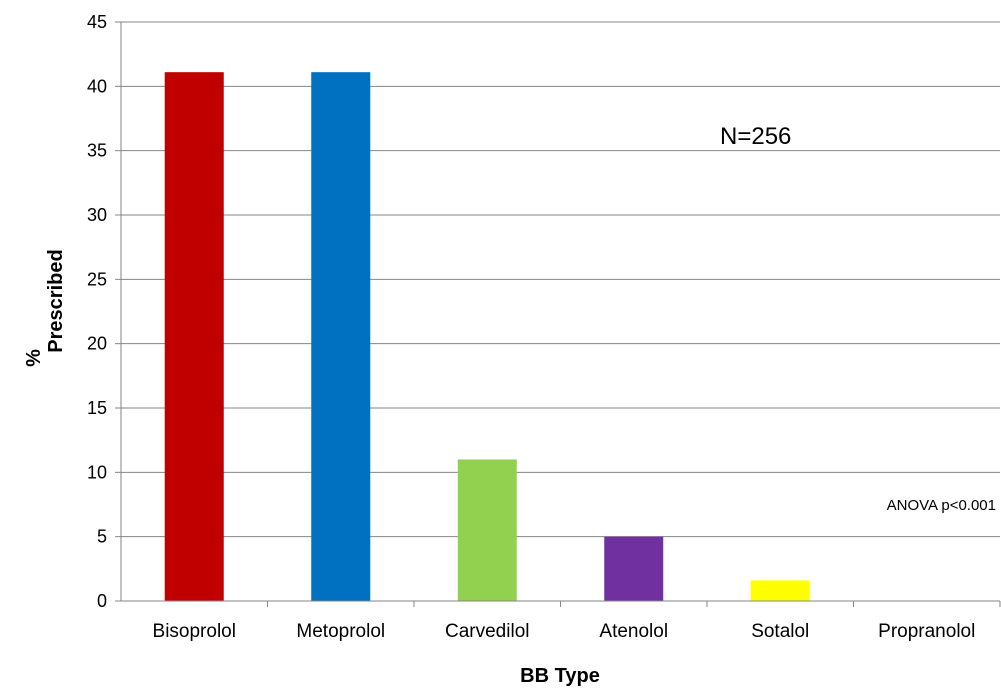  I want to click on x-tick-label: Carvedilol, so click(487, 631).